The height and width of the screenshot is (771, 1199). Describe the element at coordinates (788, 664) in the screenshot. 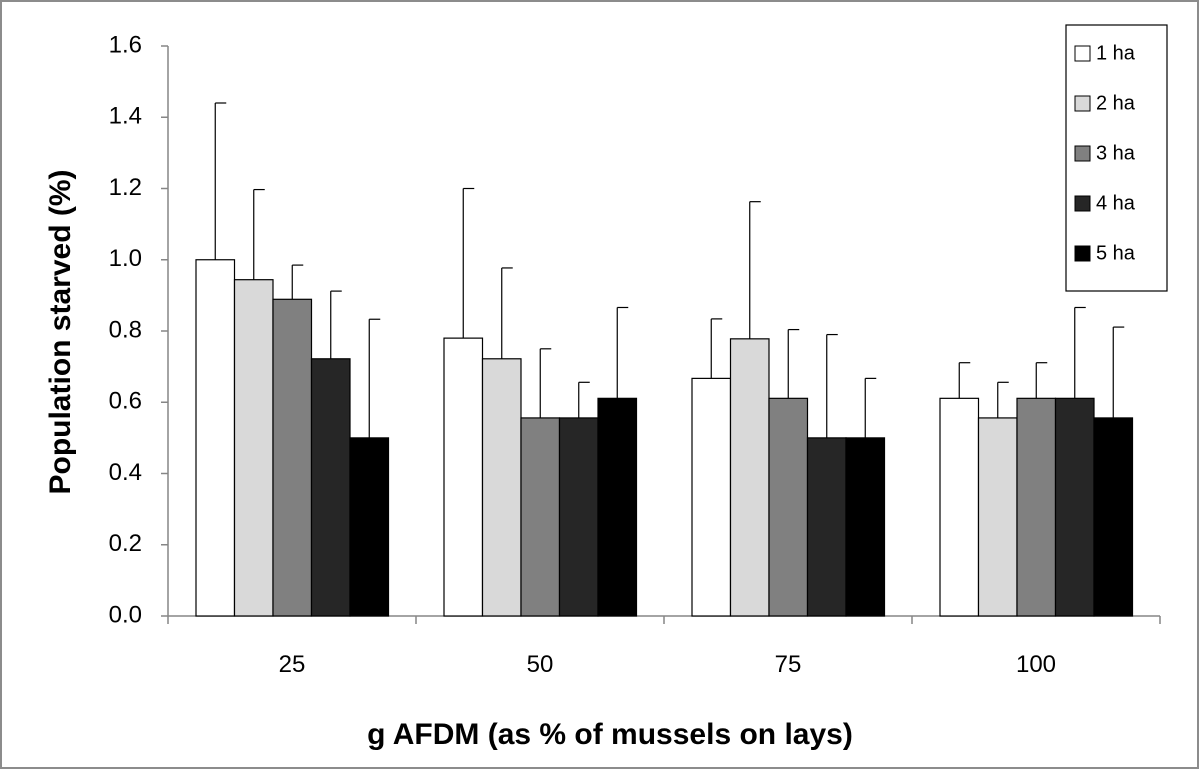

I see `x-tick-label: 75` at that location.